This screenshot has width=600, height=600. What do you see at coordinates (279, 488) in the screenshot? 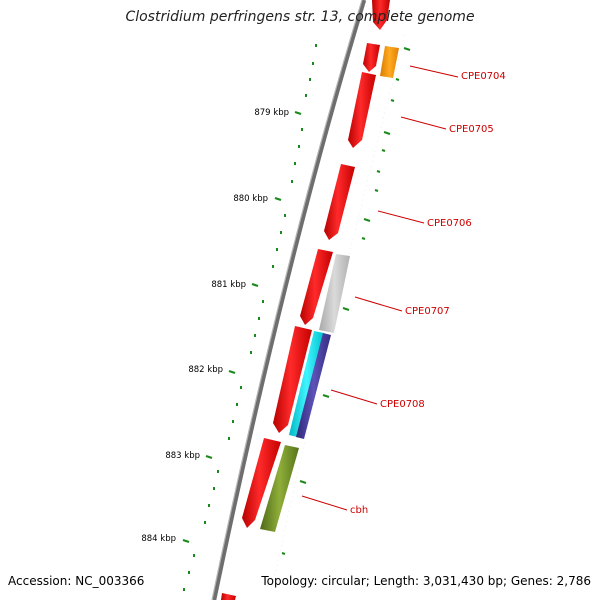
I see `gene-olive-cbh` at bounding box center [279, 488].